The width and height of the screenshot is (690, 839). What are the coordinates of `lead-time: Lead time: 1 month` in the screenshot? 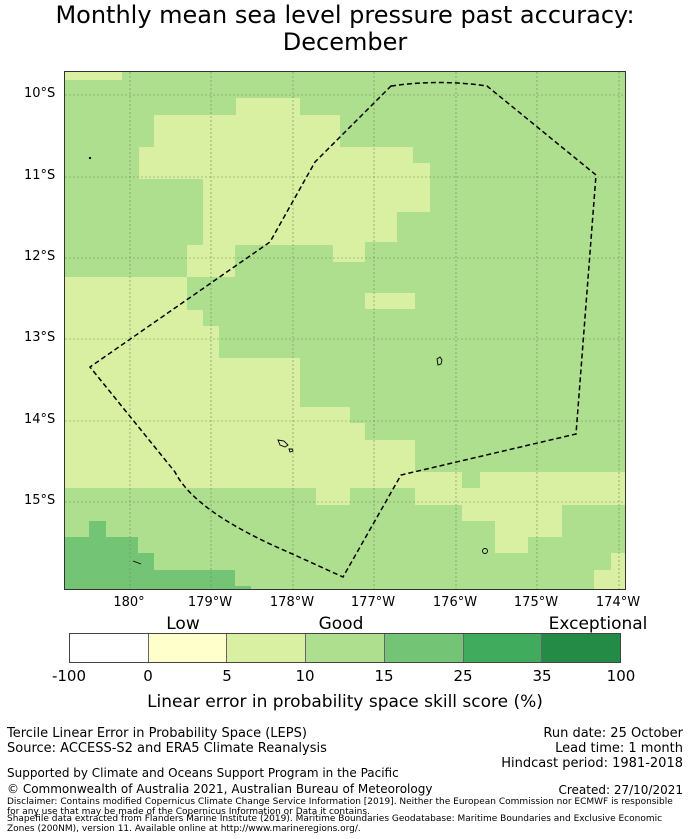 It's located at (619, 748).